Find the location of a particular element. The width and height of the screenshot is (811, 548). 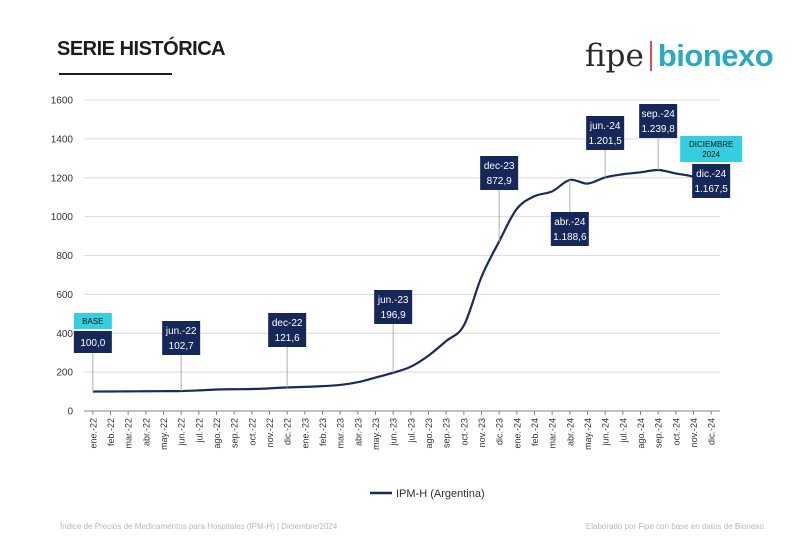

x-tick-label: oct.-22 is located at coordinates (252, 432).